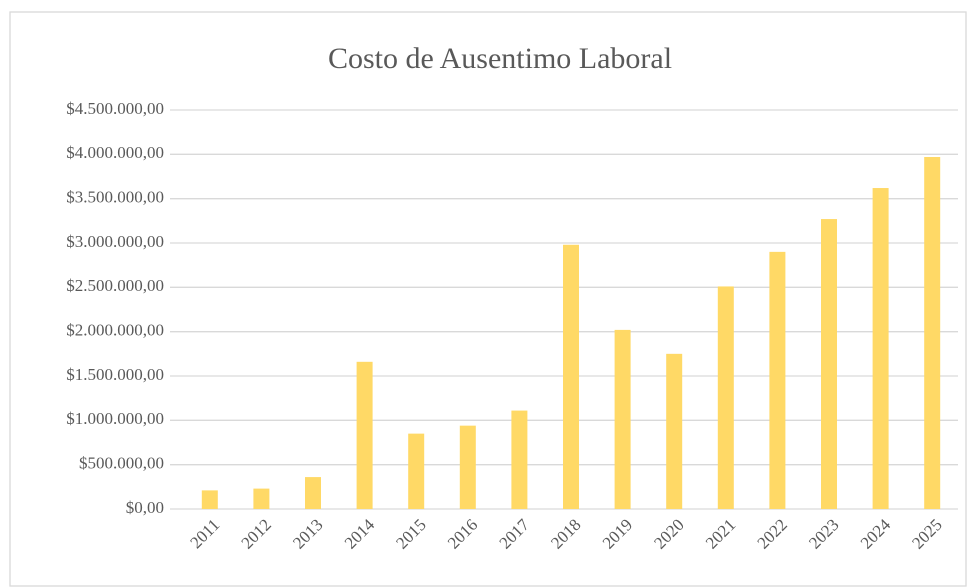 This screenshot has height=587, width=974. Describe the element at coordinates (115, 241) in the screenshot. I see `y-tick-label: $3.000.000,00` at that location.